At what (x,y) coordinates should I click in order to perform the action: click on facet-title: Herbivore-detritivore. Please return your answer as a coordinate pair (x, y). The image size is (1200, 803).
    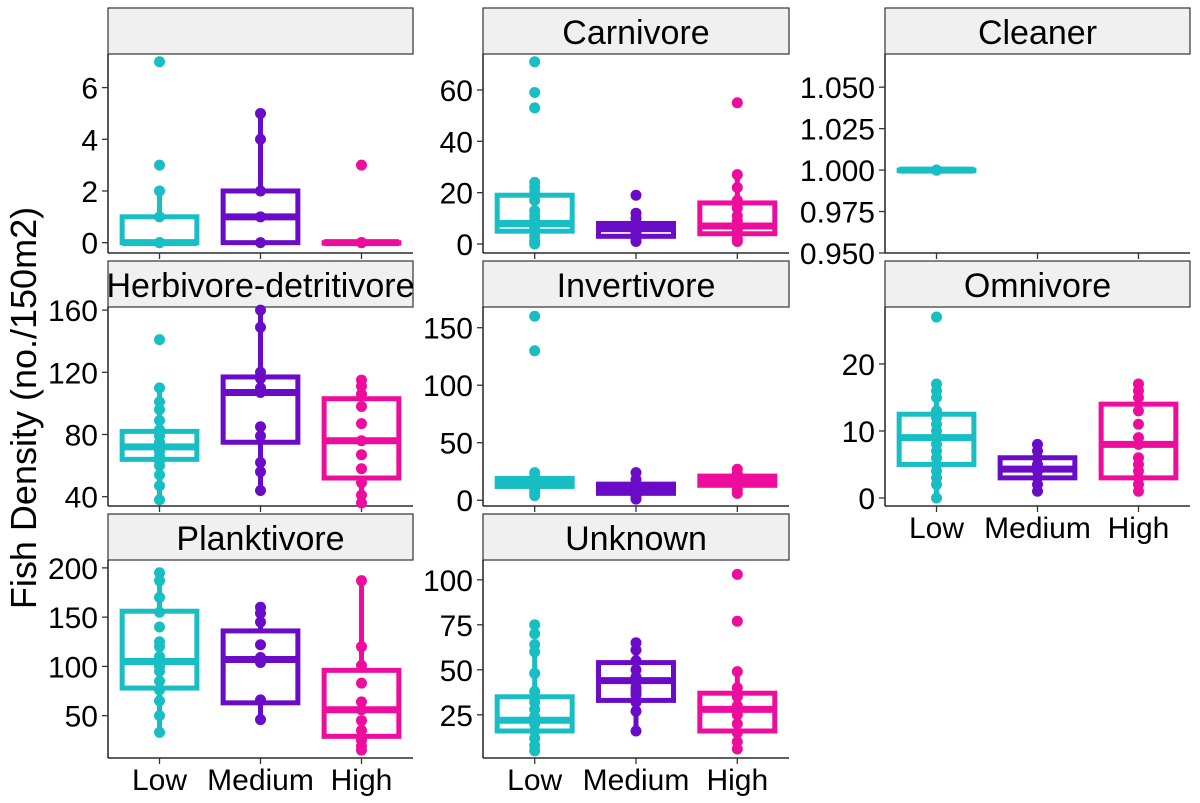
    Looking at the image, I should click on (261, 286).